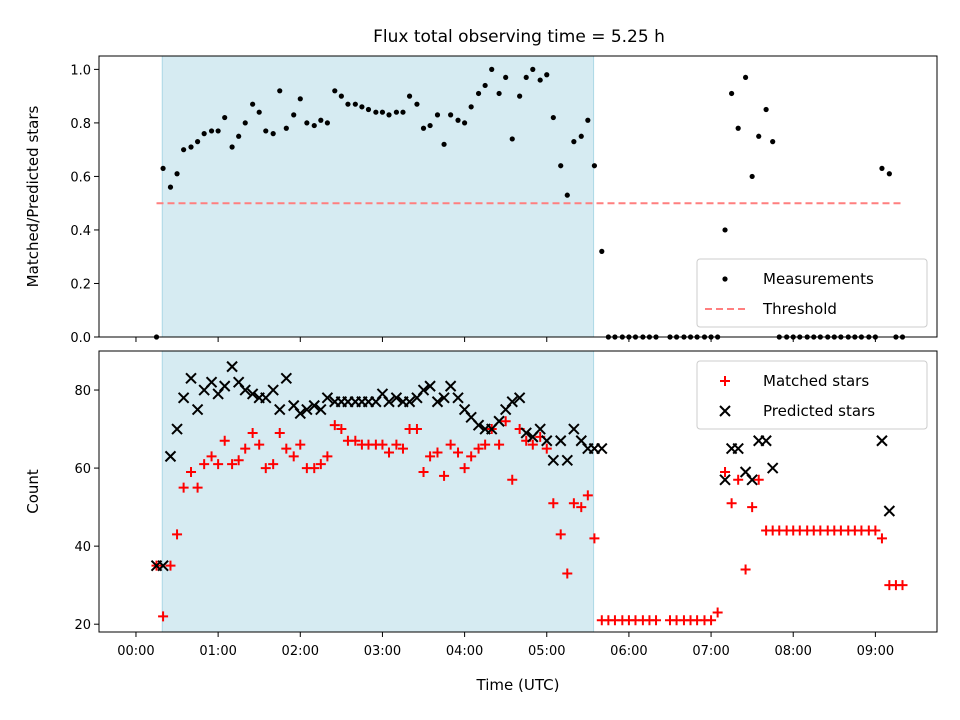 The width and height of the screenshot is (960, 720). What do you see at coordinates (818, 279) in the screenshot?
I see `legend-label: Measurements` at bounding box center [818, 279].